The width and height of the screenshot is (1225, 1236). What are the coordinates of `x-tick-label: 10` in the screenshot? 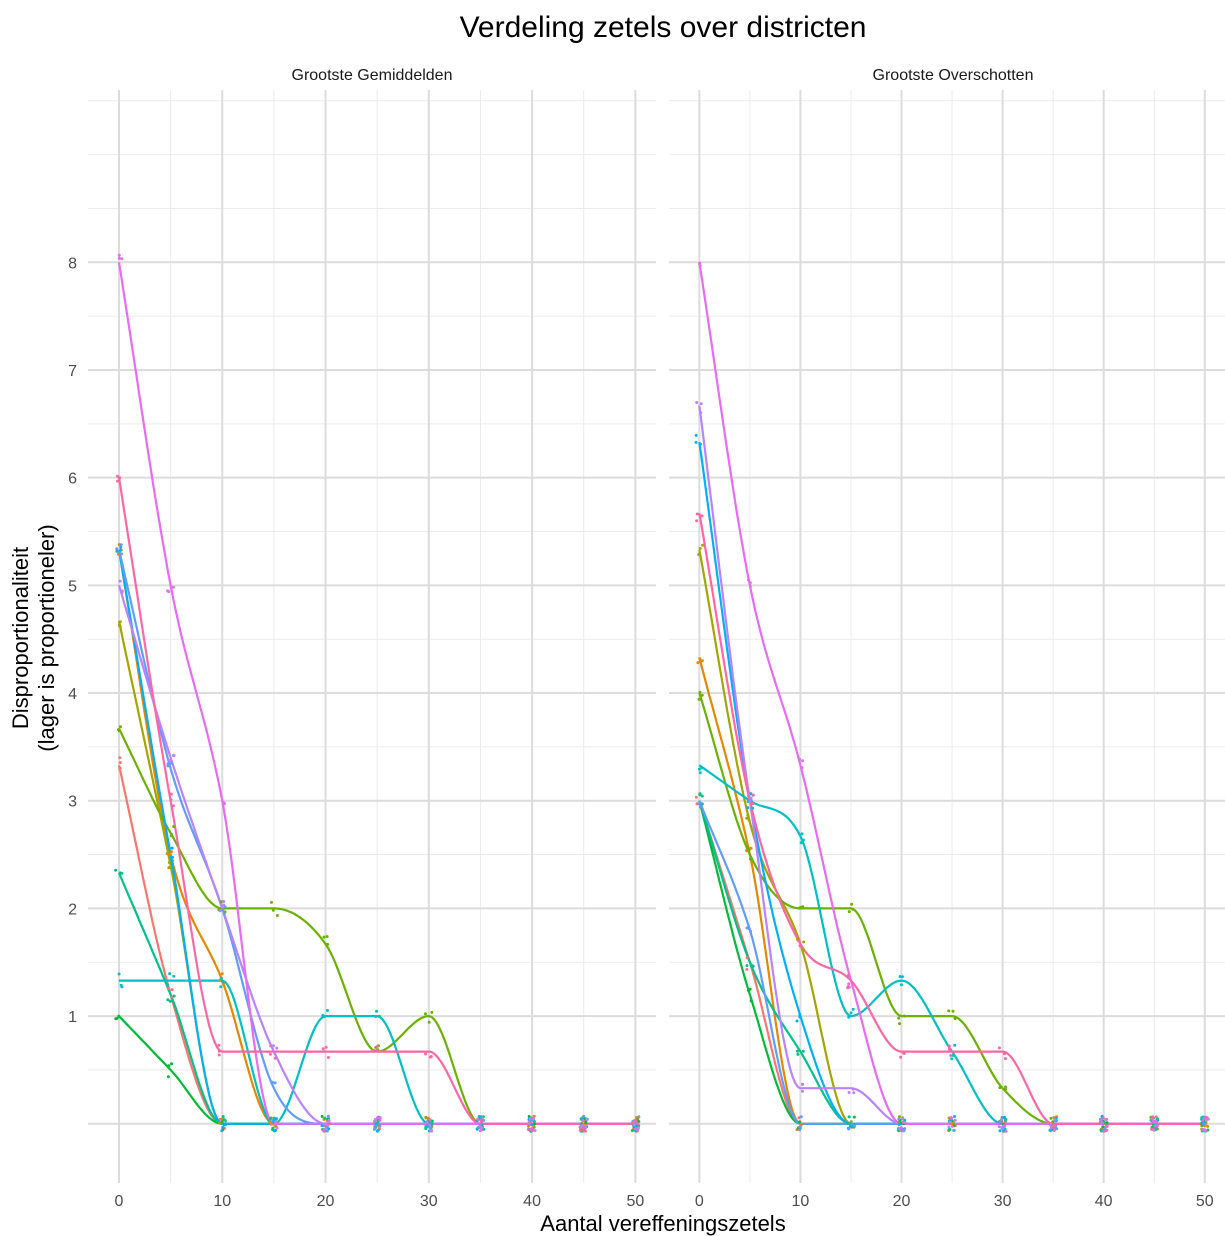 It's located at (801, 1201).